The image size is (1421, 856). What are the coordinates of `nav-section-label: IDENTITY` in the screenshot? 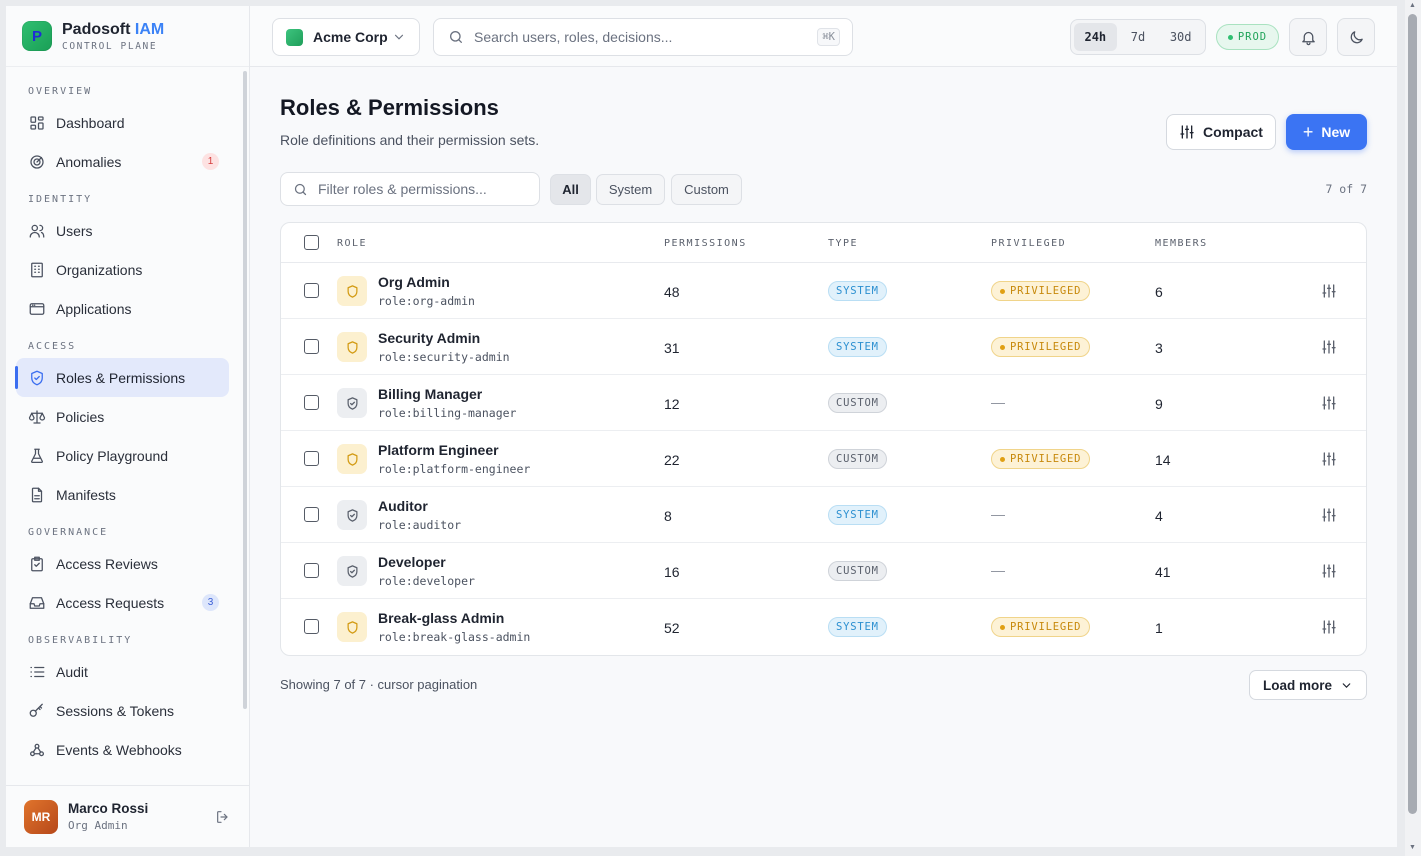 It's located at (60, 199).